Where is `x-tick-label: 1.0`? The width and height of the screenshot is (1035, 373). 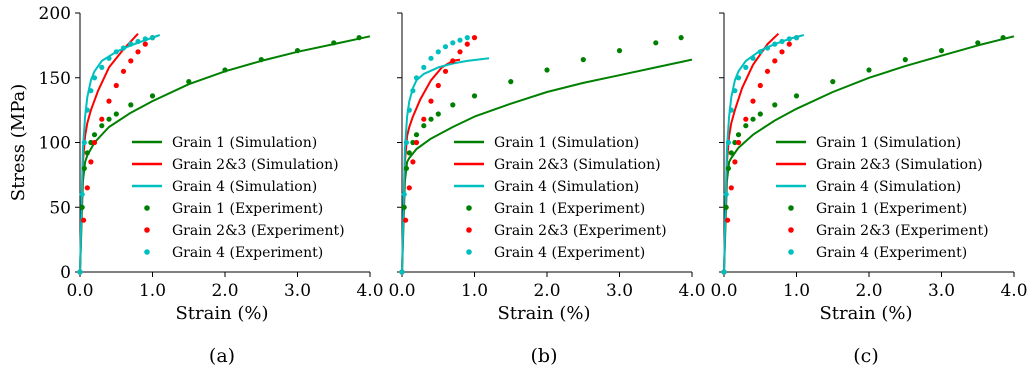
x-tick-label: 1.0 is located at coordinates (152, 291).